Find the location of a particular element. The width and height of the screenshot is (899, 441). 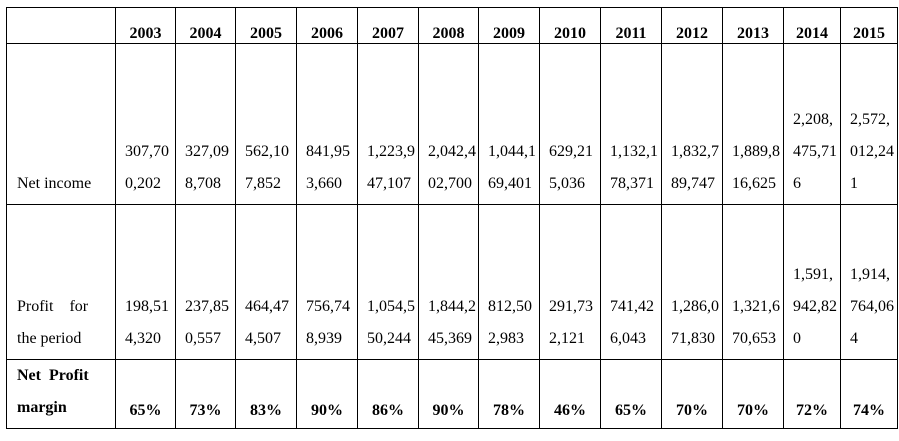

net-income-cell: 1,832,789,747 is located at coordinates (692, 124).